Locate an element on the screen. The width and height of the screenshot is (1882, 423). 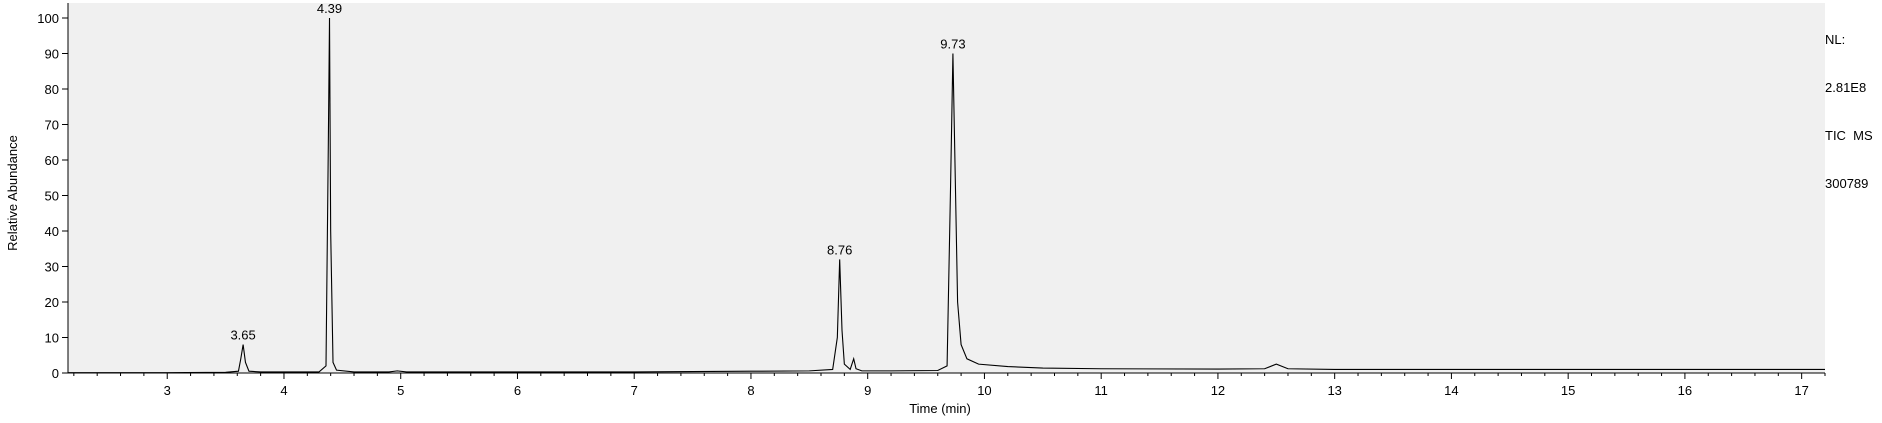
x-tick-label: 11 is located at coordinates (1101, 390).